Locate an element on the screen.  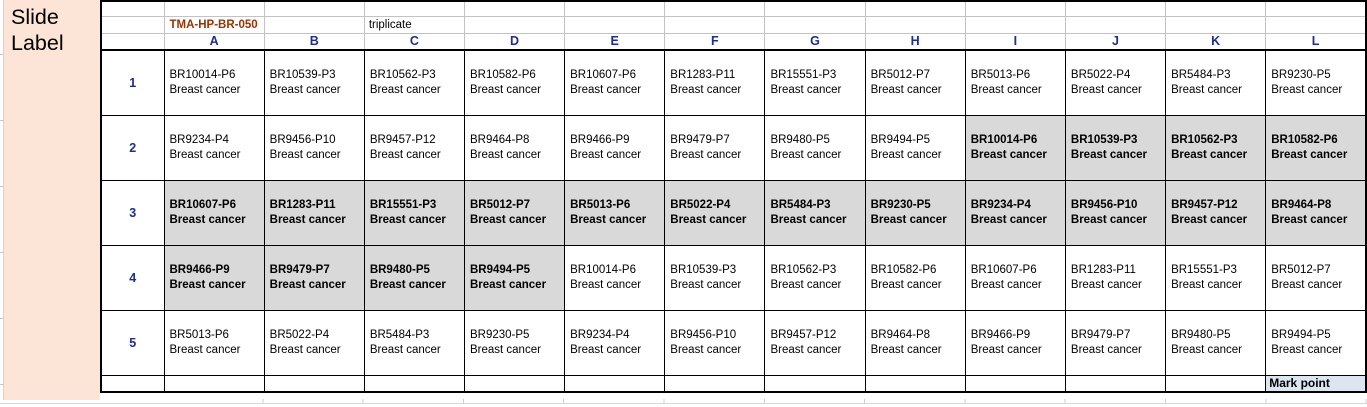
column-header: F is located at coordinates (715, 41).